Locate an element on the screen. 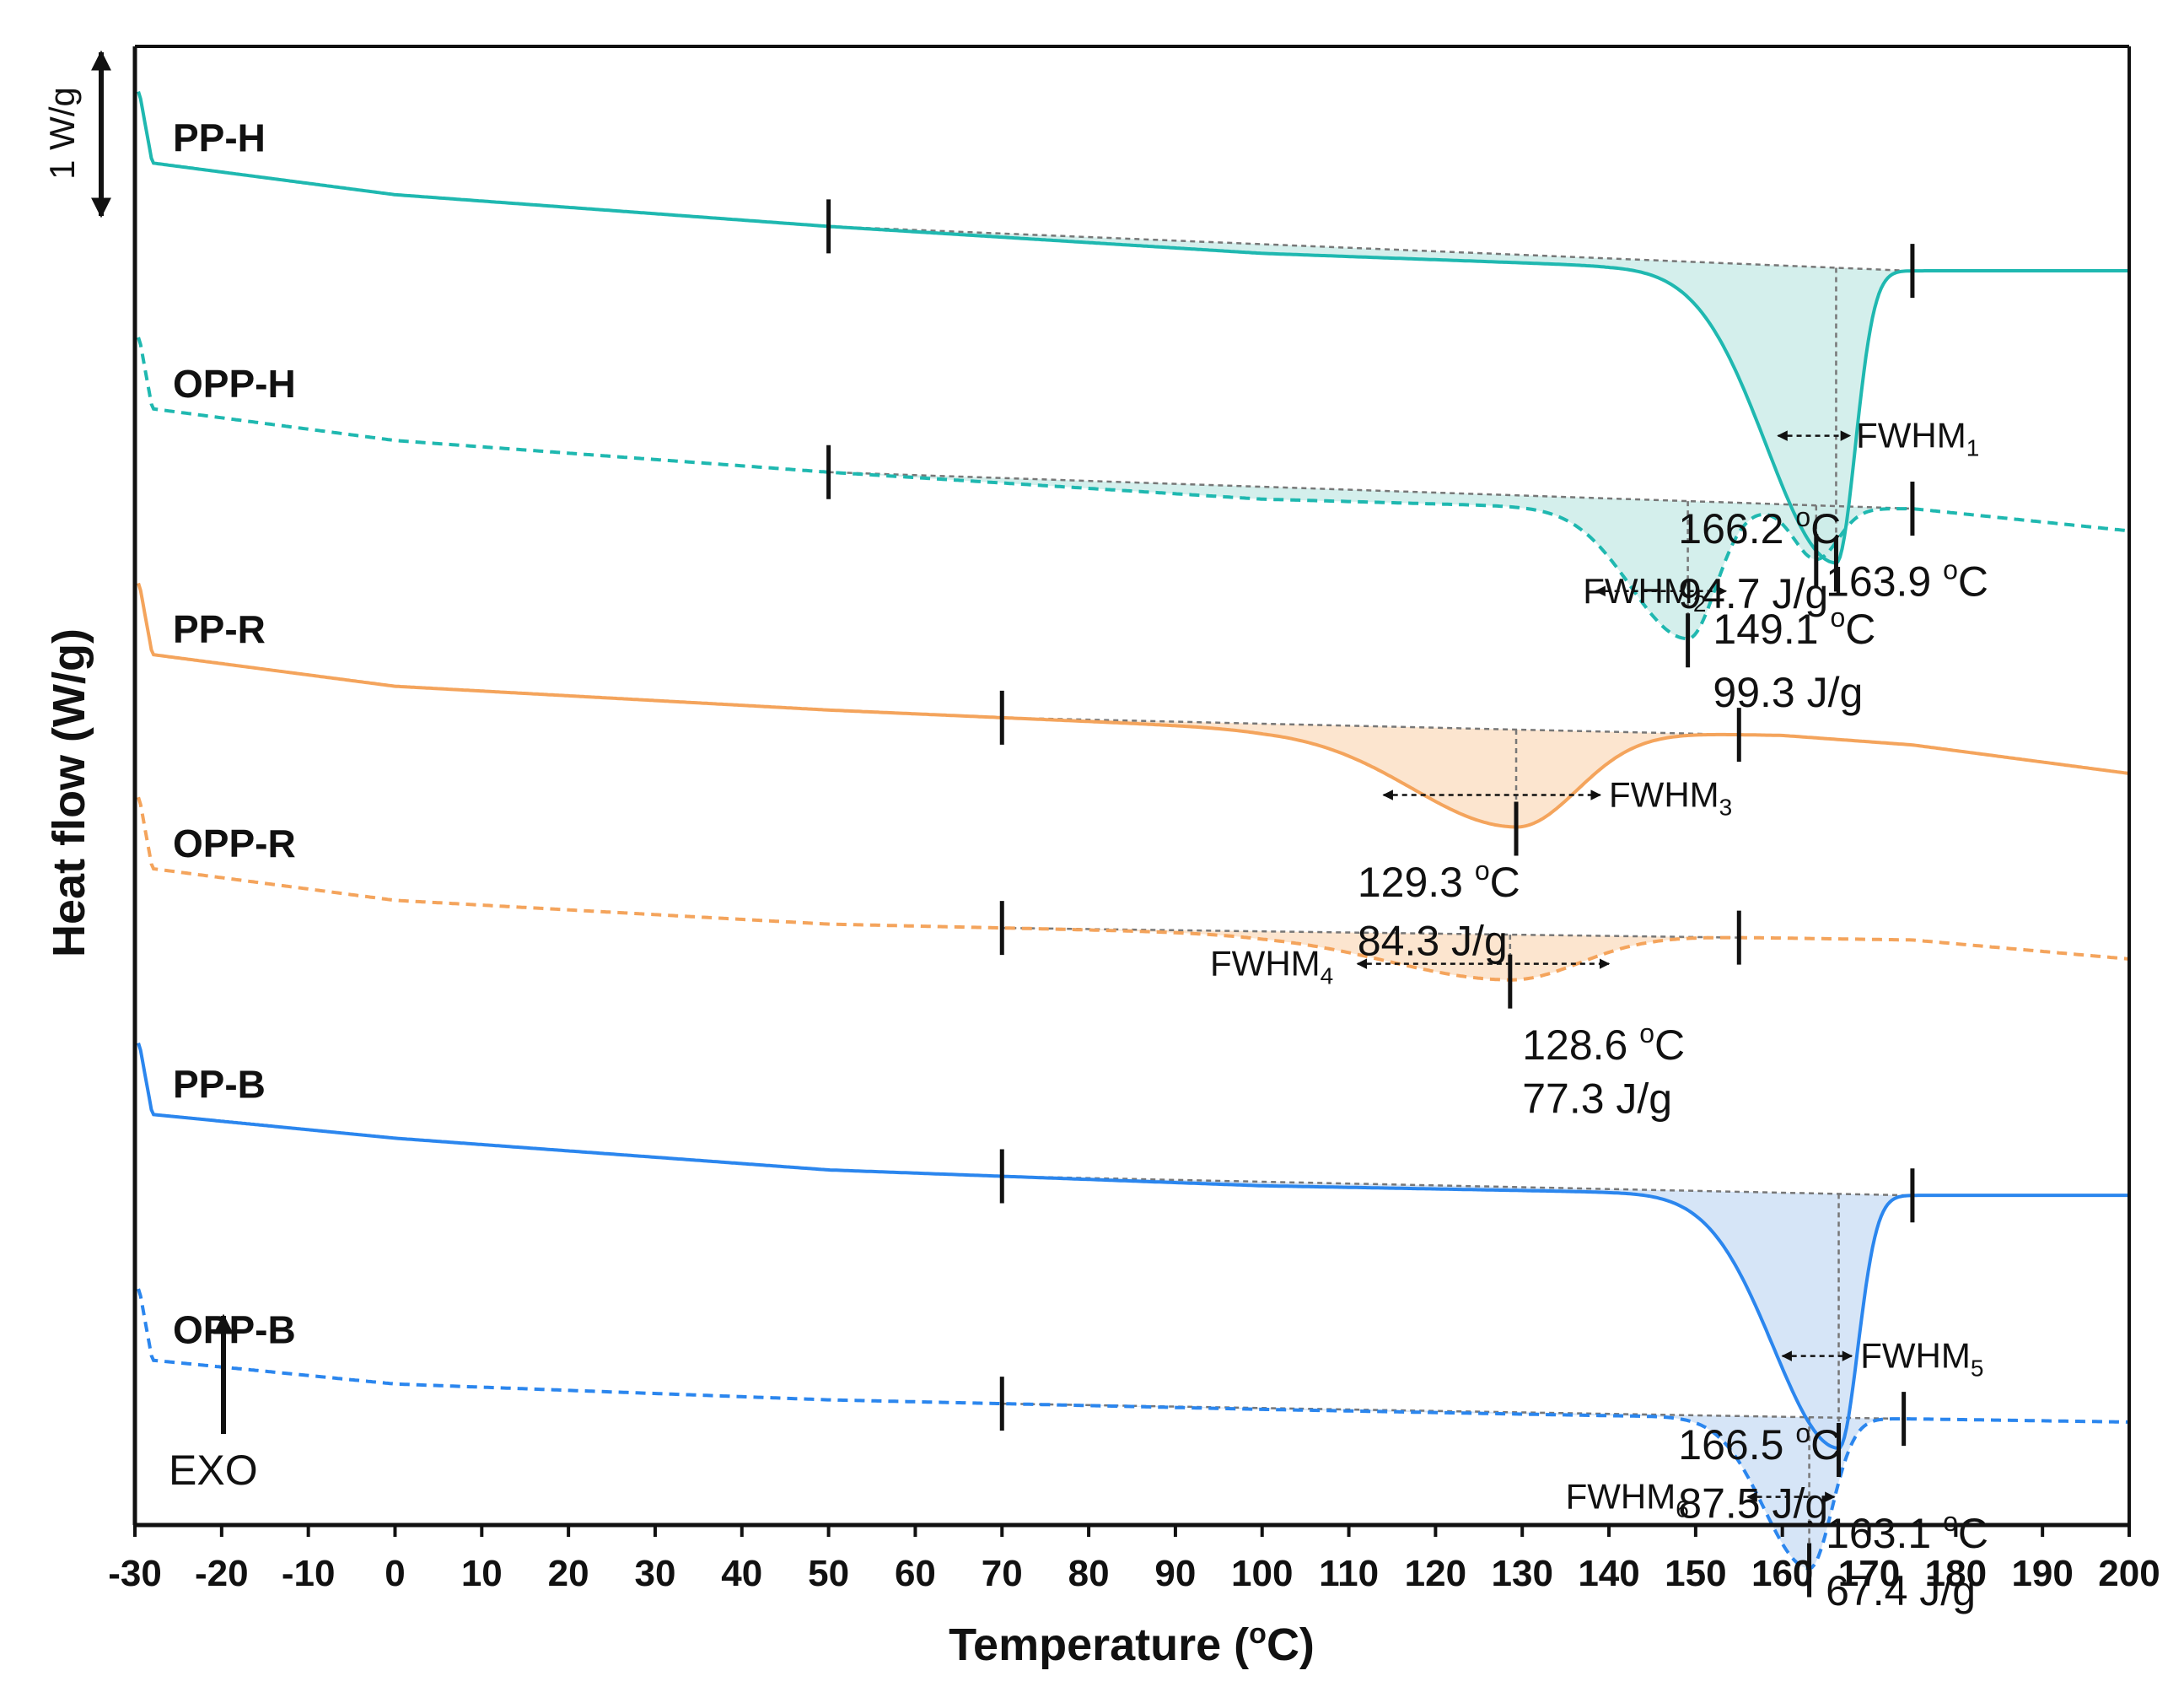 The height and width of the screenshot is (1703, 2184). x-tick-label: 150 is located at coordinates (1695, 1574).